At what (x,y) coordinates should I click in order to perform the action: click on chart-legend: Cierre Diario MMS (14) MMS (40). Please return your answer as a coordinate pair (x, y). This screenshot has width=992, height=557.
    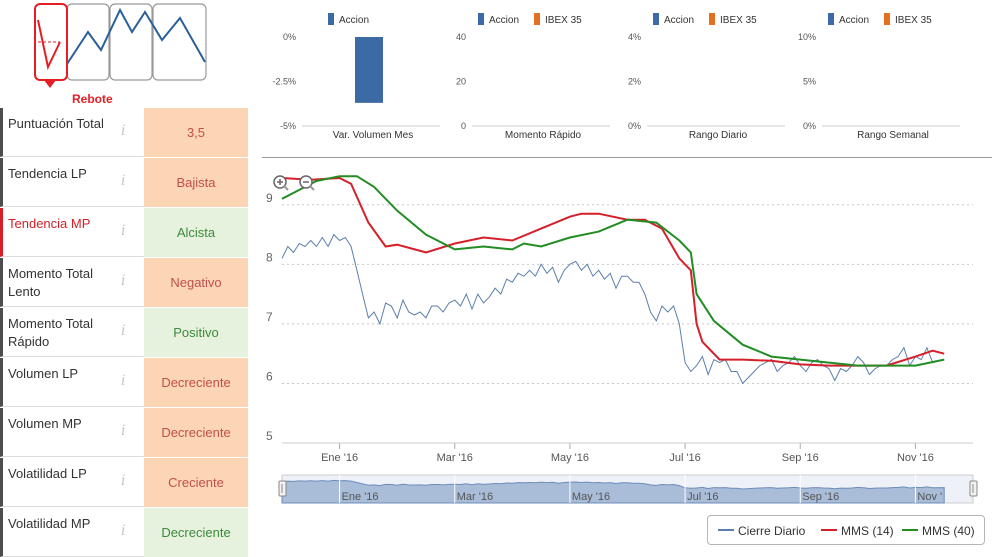
    Looking at the image, I should click on (846, 530).